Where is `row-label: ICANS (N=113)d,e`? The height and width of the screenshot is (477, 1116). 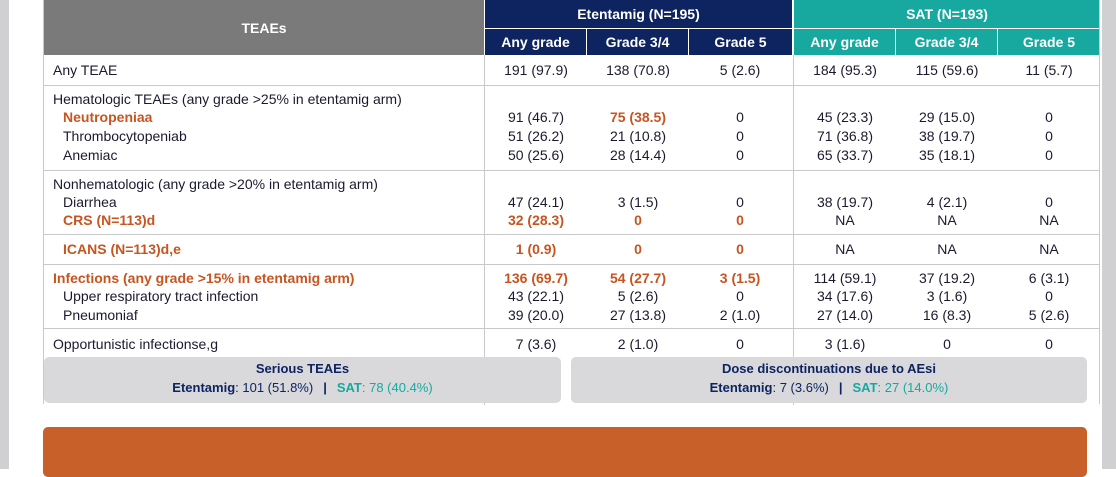
row-label: ICANS (N=113)d,e is located at coordinates (122, 249).